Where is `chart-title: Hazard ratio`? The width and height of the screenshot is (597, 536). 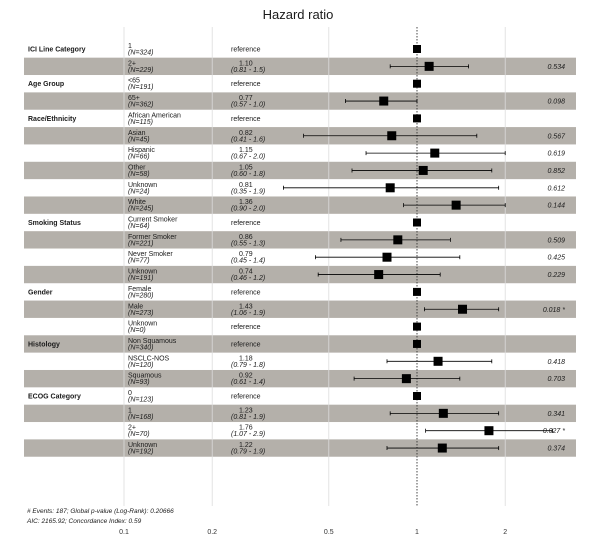
chart-title: Hazard ratio is located at coordinates (298, 14).